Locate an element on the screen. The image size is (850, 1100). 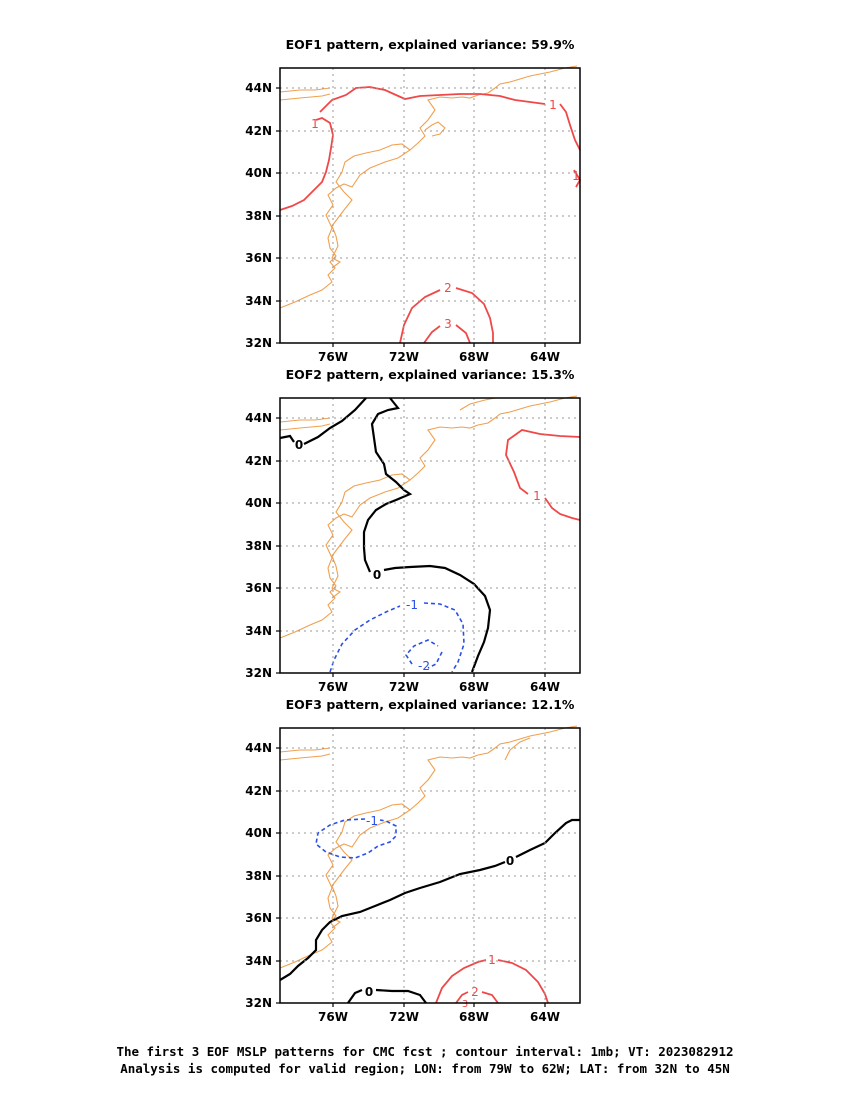
eof2-map: 0 0 1 -1 -2 44N 42N 40N 38N 36N is located at coordinates (413, 544).